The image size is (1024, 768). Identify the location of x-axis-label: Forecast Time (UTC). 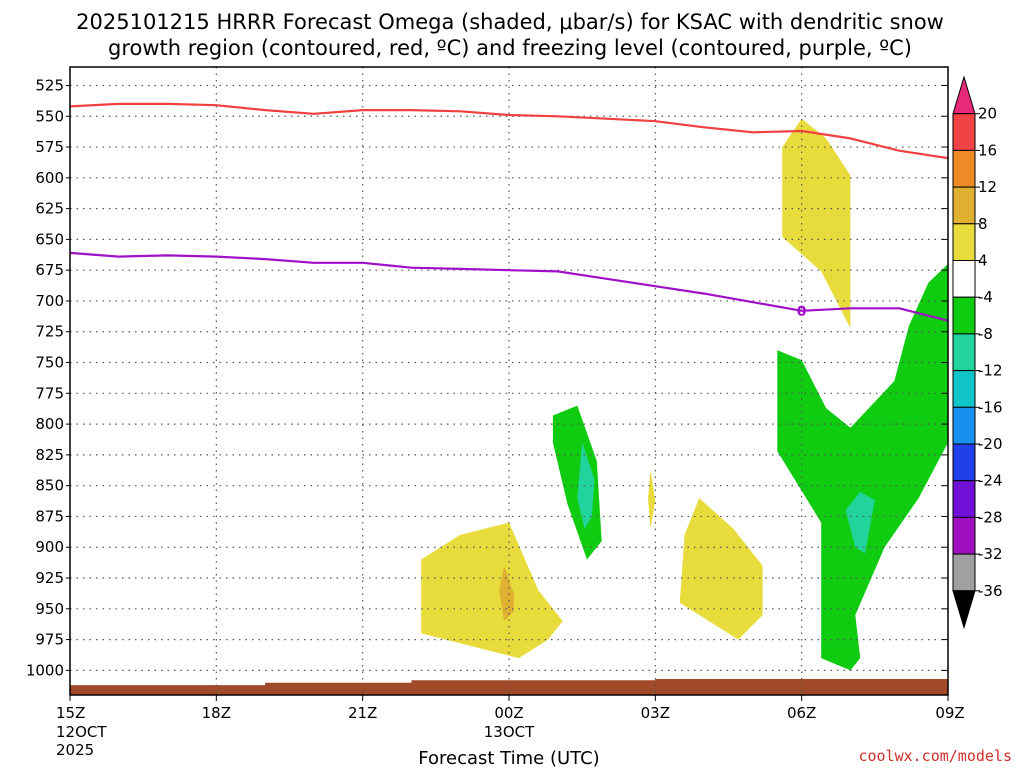
(508, 758).